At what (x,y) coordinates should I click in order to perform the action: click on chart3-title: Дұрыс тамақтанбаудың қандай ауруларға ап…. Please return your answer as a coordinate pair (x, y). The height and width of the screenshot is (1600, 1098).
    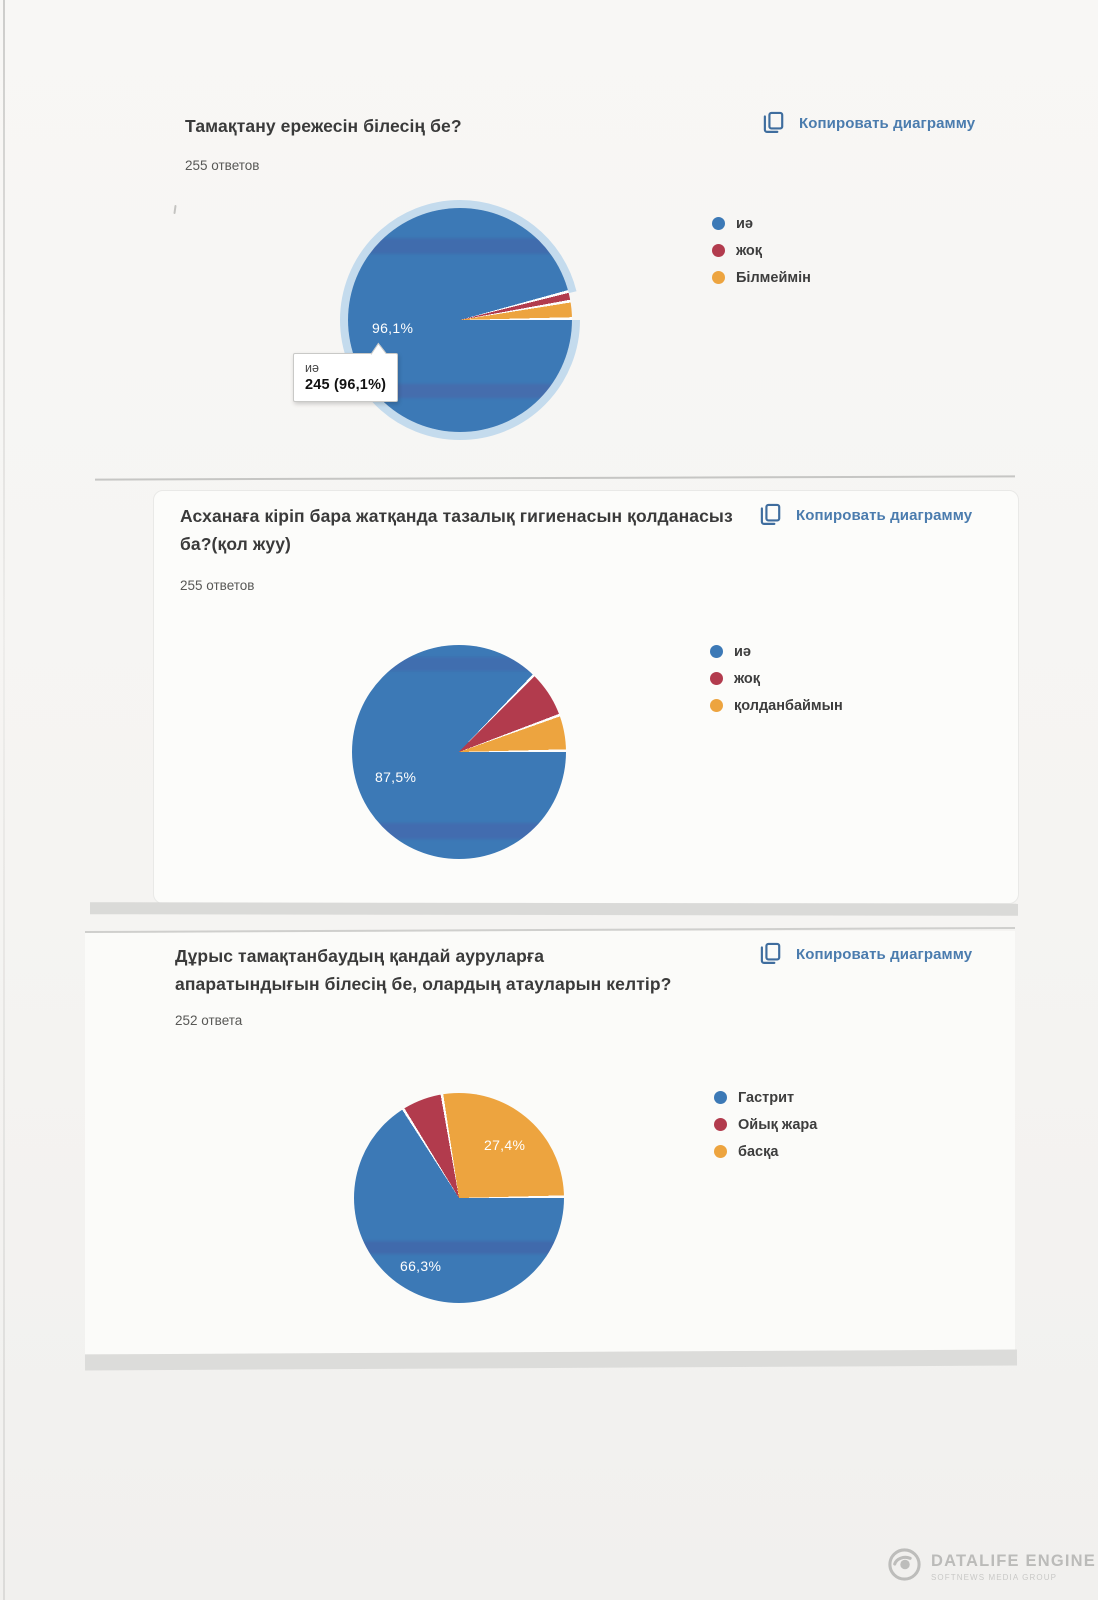
    Looking at the image, I should click on (423, 970).